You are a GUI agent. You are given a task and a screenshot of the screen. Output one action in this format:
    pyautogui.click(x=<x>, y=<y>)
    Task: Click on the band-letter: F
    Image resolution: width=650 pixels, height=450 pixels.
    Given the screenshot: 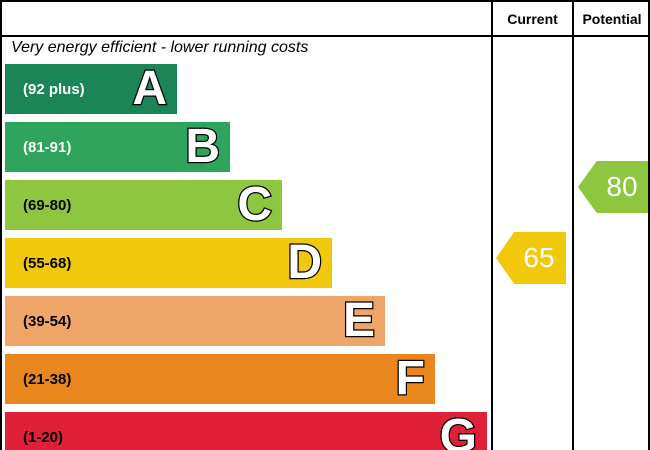 What is the action you would take?
    pyautogui.click(x=410, y=378)
    